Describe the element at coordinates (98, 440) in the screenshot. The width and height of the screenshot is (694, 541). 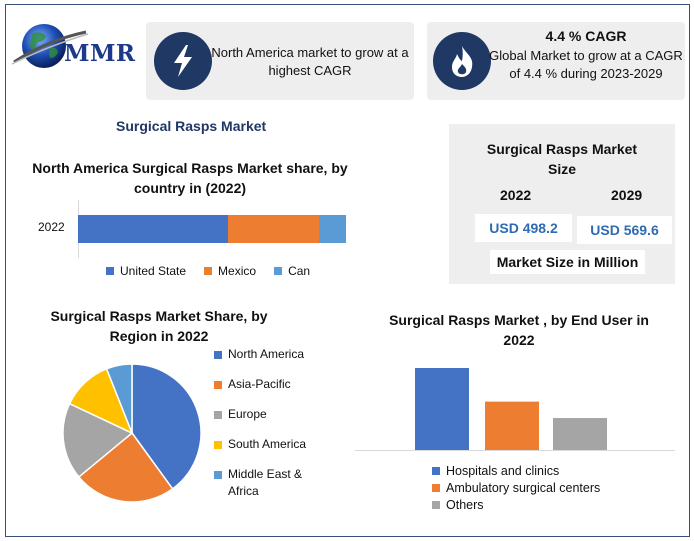
I see `pie-slice-europe` at that location.